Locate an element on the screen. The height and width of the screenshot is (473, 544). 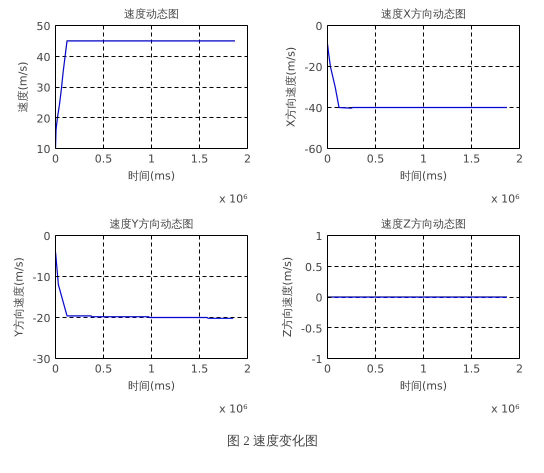
chart-title: 速度动态图 is located at coordinates (151, 14).